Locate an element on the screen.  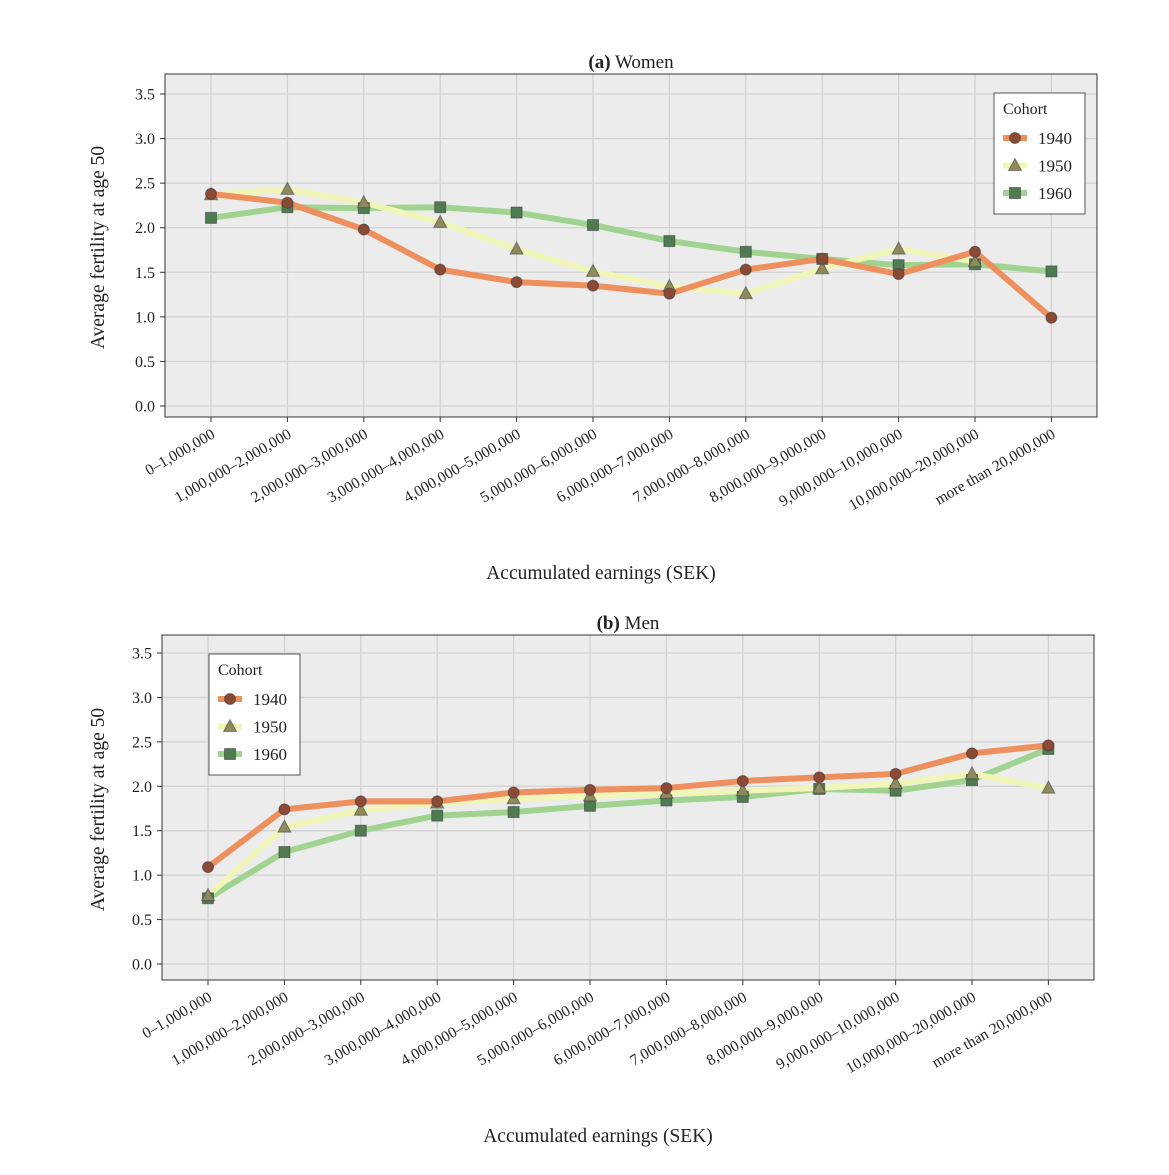
chart-title-prefix: (a) is located at coordinates (599, 62).